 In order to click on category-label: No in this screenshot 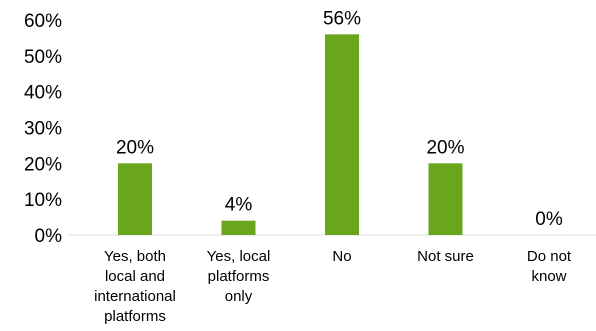, I will do `click(341, 256)`.